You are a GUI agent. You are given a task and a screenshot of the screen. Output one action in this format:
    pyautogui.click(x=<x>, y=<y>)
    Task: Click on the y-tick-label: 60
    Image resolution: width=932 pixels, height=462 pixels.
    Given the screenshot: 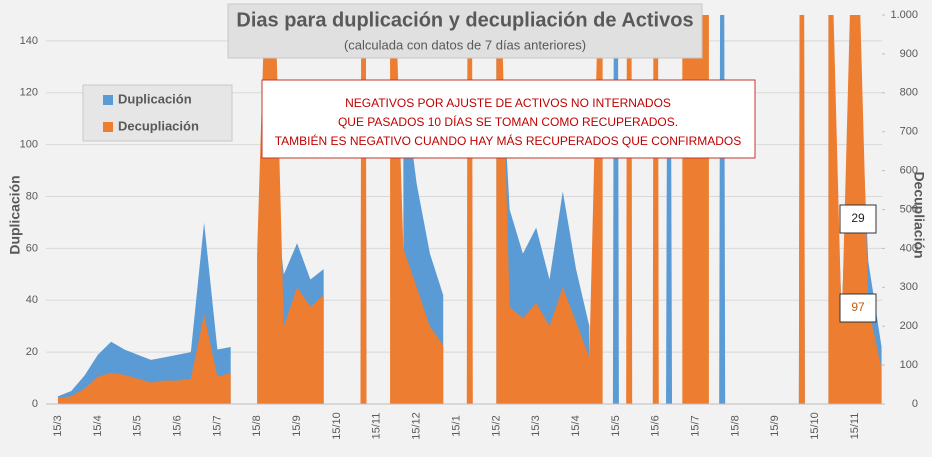 What is the action you would take?
    pyautogui.click(x=32, y=248)
    